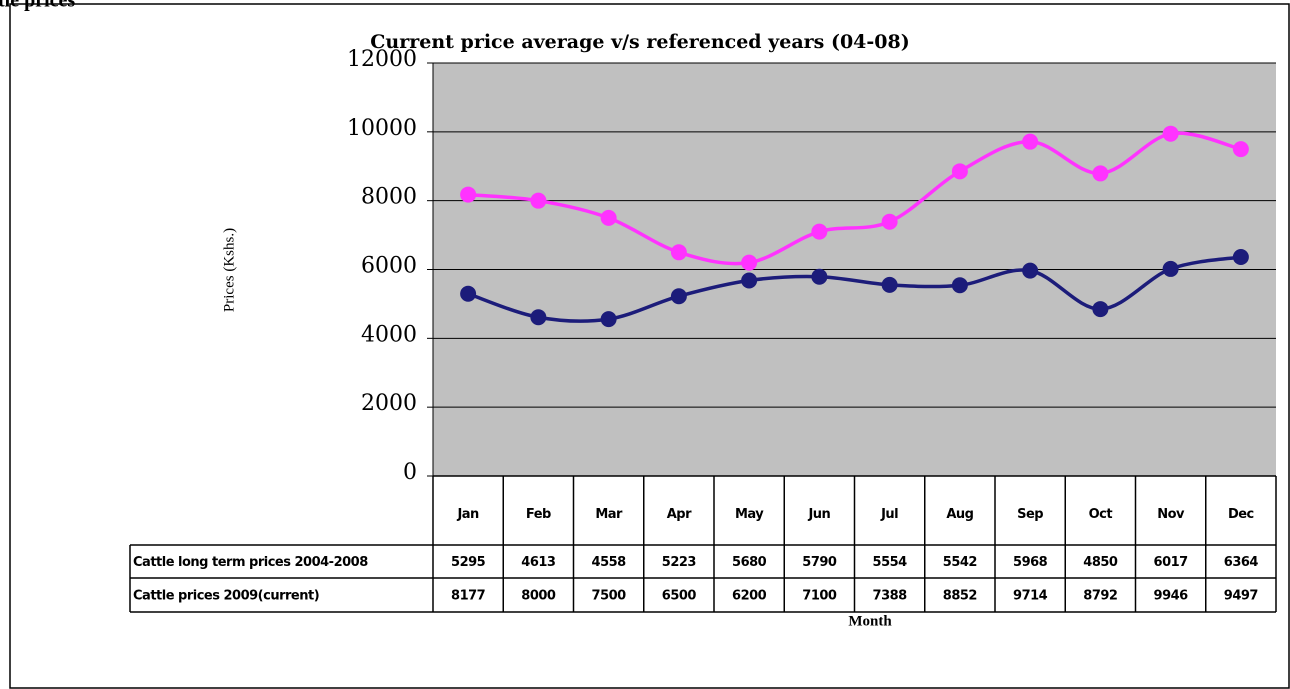  I want to click on x-axis-label: Month, so click(870, 621).